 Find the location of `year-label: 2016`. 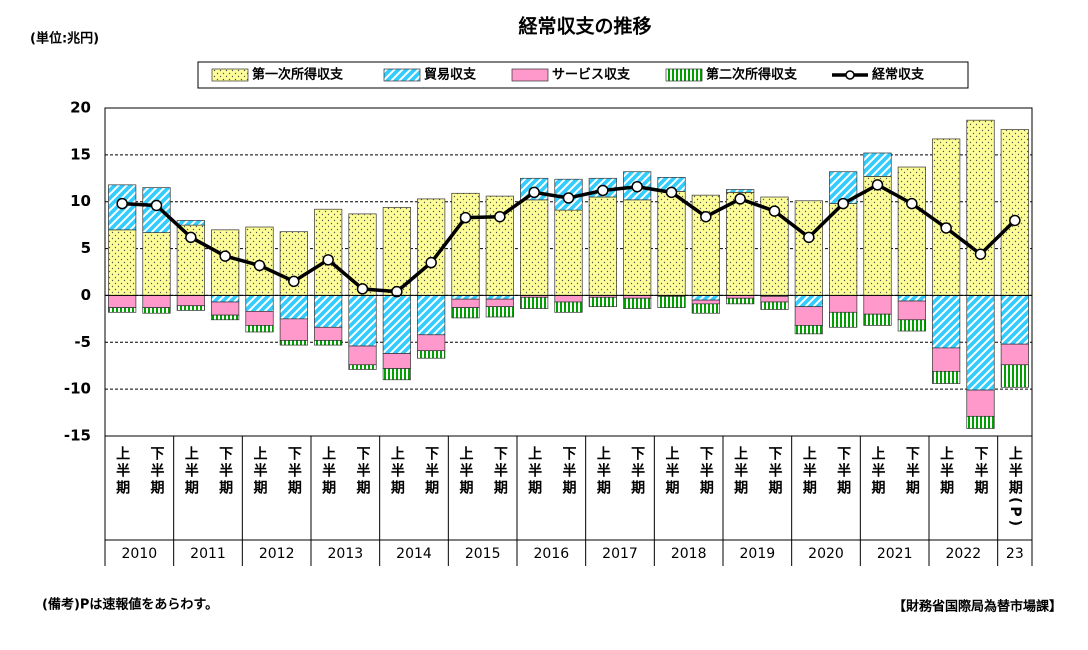

year-label: 2016 is located at coordinates (552, 554).